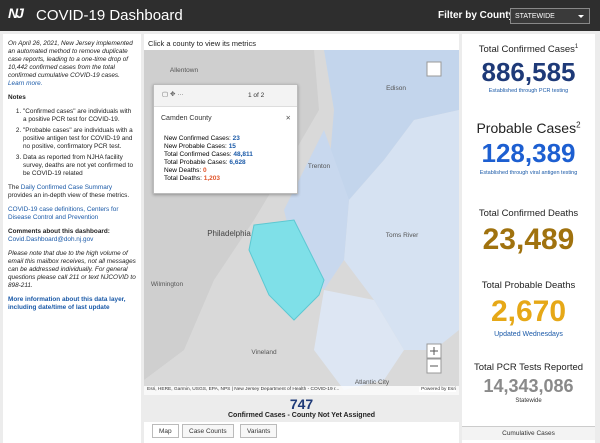 This screenshot has width=600, height=443. What do you see at coordinates (478, 15) in the screenshot?
I see `filter-label: Filter by County:` at bounding box center [478, 15].